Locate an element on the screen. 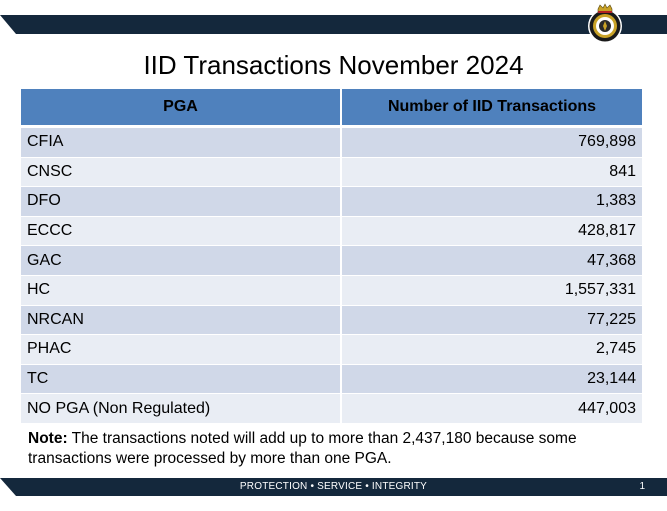 This screenshot has height=511, width=667. pga-cell: GAC is located at coordinates (181, 260).